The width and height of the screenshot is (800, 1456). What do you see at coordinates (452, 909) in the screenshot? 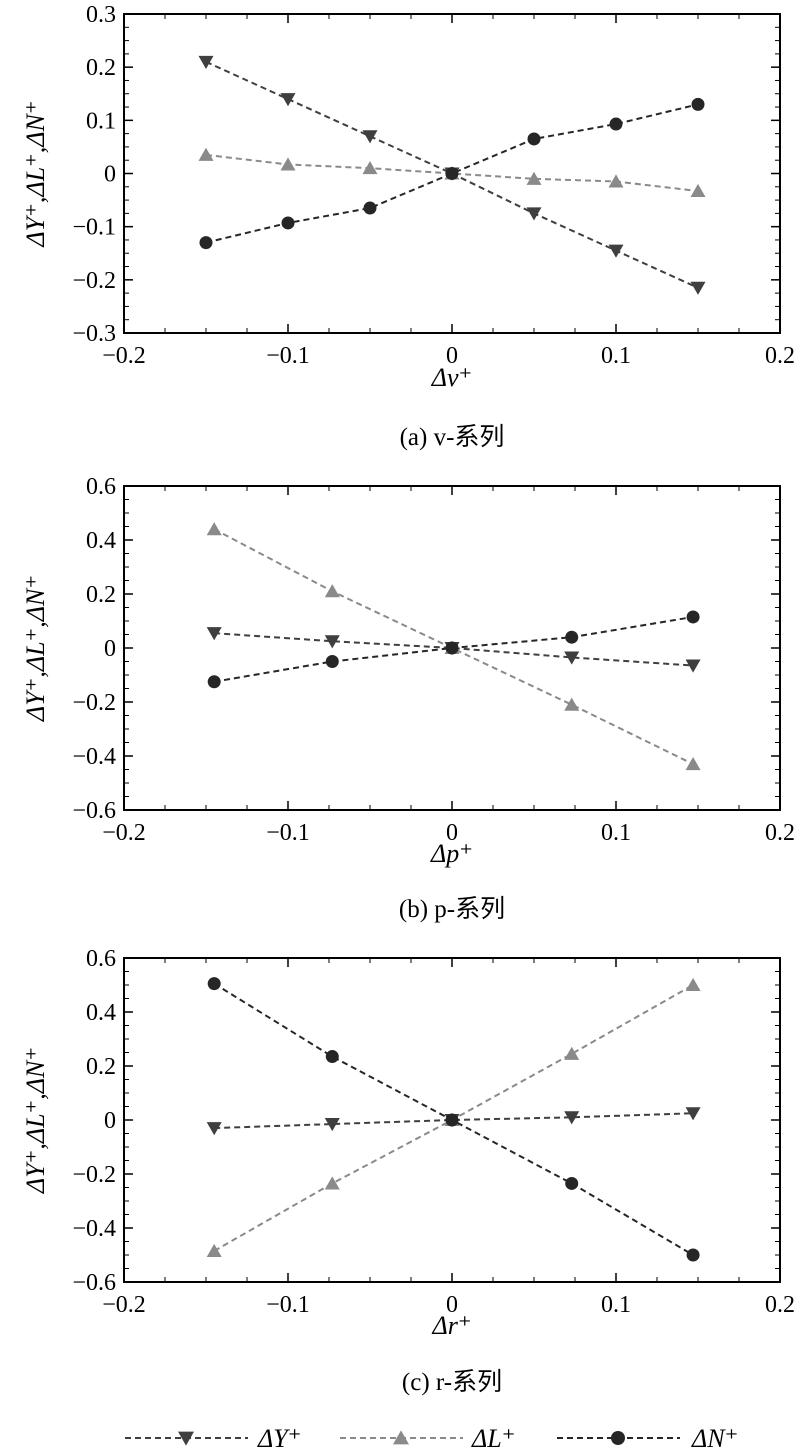
I see `panel-caption: (b) p-系列` at bounding box center [452, 909].